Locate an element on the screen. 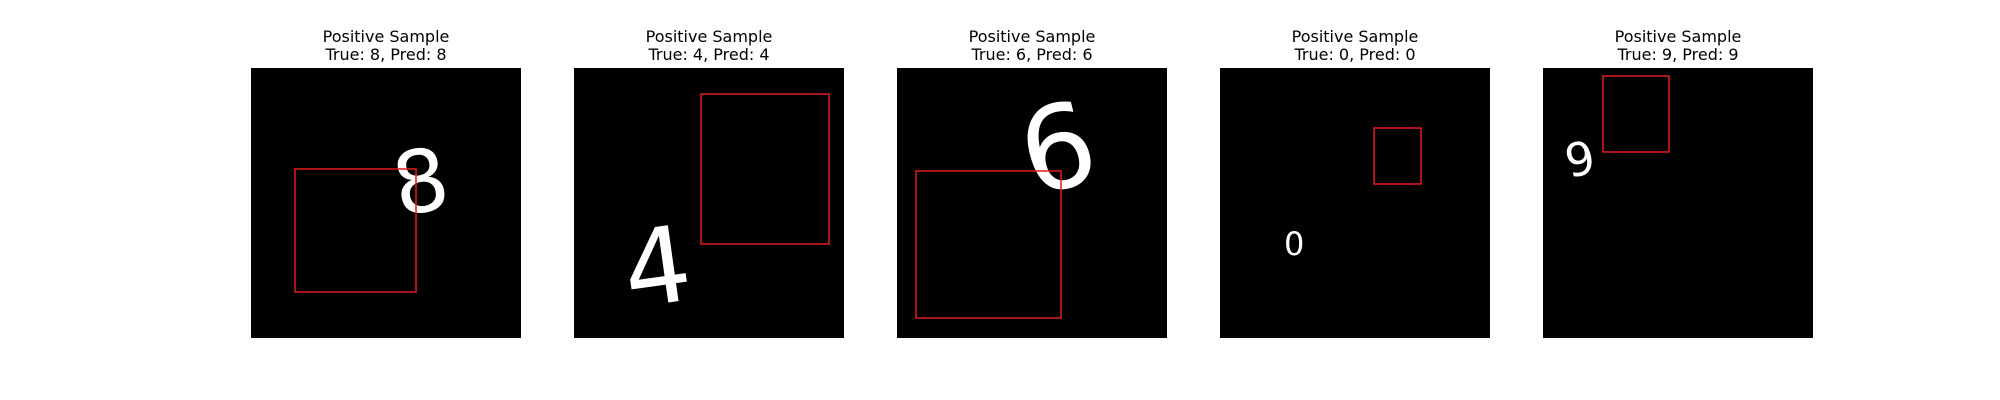 The image size is (2000, 400). sample-panel-2: Positive Sample True: 4, Pred: 4 4 is located at coordinates (709, 170).